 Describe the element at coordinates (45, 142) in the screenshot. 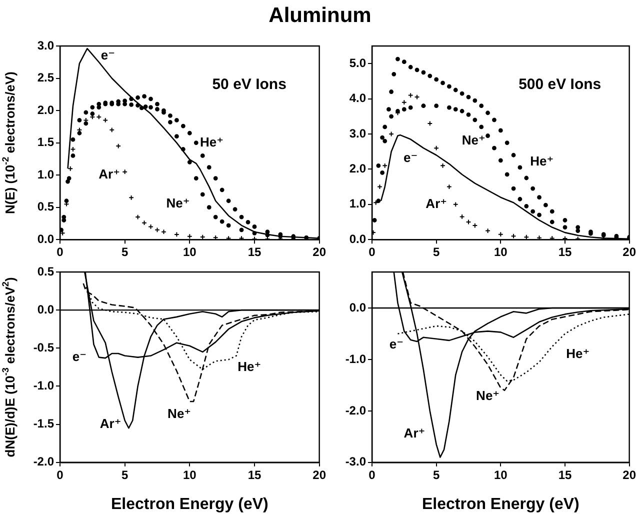

I see `y-tick-label: 1.5` at that location.